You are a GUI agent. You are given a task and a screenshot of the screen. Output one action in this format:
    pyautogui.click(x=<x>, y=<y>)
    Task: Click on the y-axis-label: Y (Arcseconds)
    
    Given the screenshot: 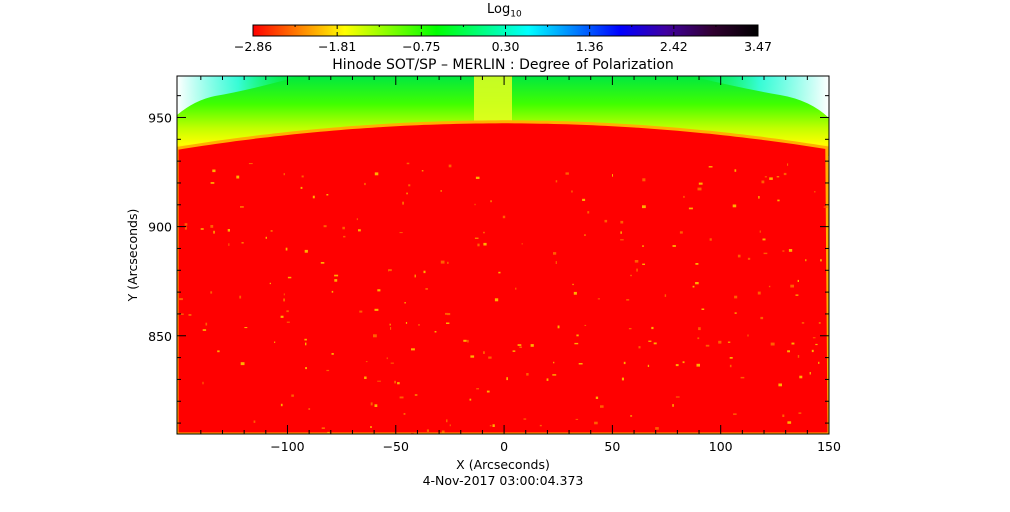 What is the action you would take?
    pyautogui.click(x=132, y=256)
    